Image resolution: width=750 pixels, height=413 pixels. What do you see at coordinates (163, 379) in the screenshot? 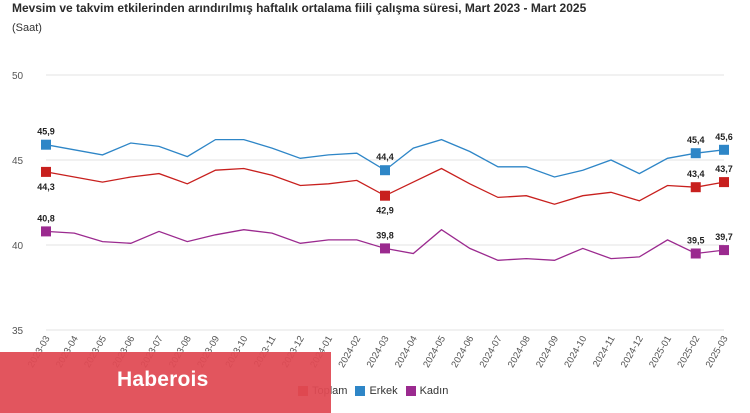
I see `watermark-text: Haberois` at bounding box center [163, 379].